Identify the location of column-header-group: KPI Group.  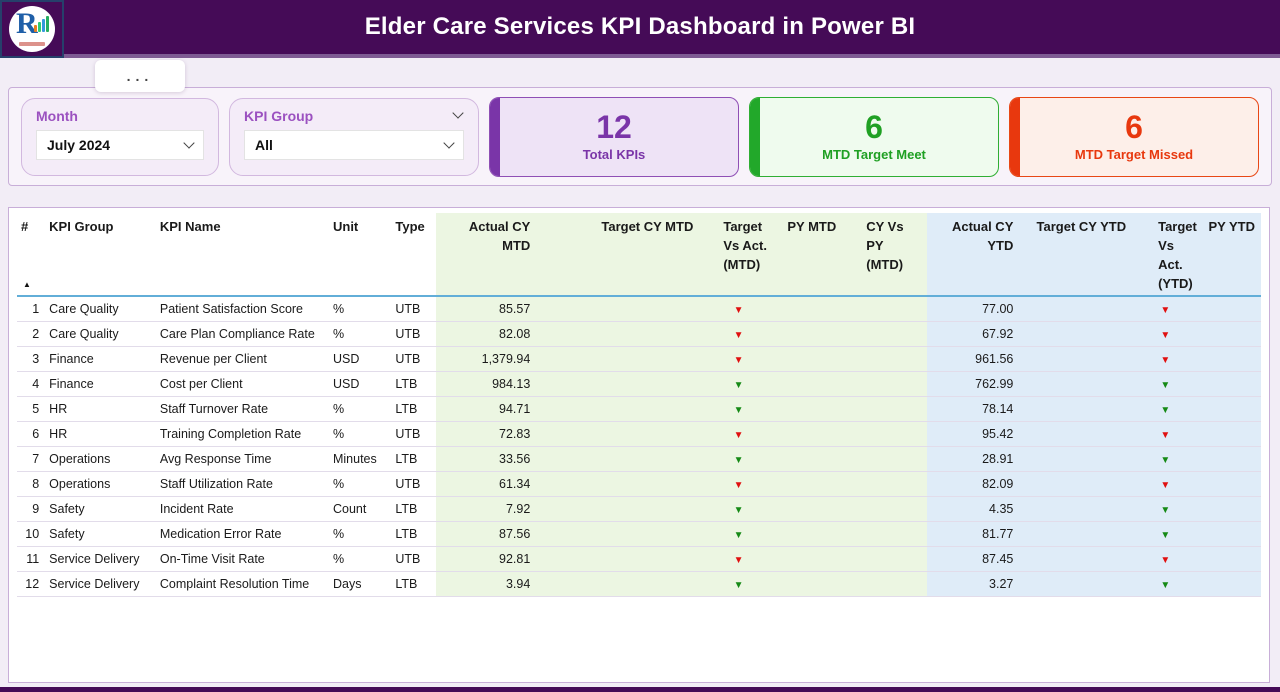
(100, 255).